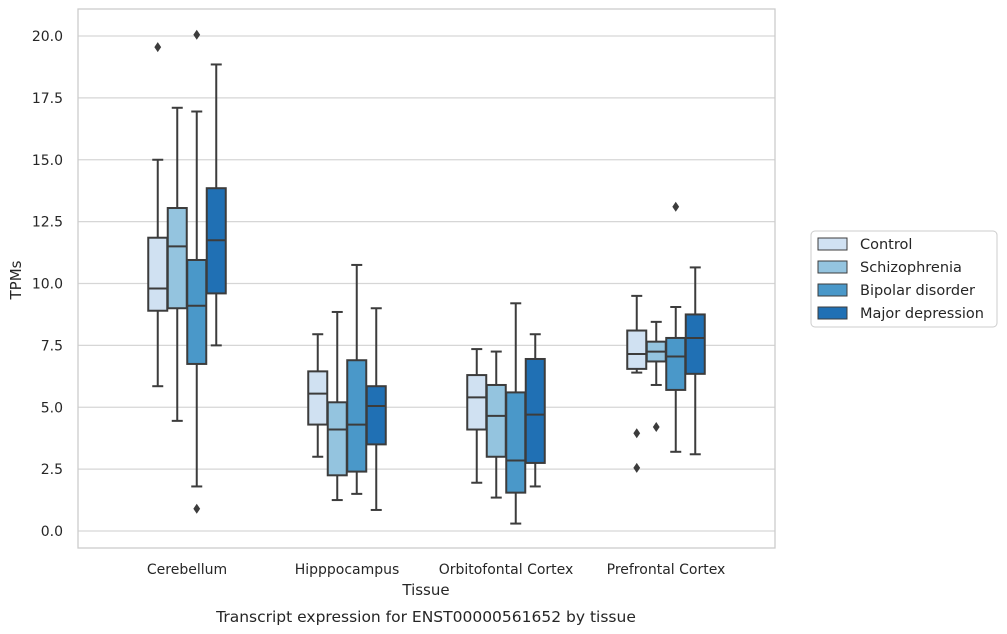 This screenshot has height=634, width=1007. I want to click on y-tick-label: 15.0, so click(47, 161).